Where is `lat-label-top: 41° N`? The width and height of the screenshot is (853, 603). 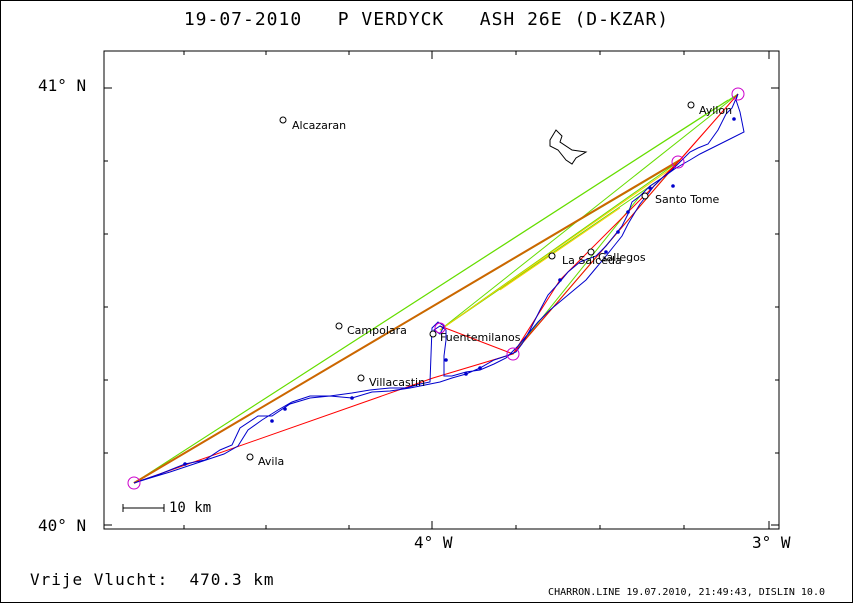
lat-label-top: 41° N is located at coordinates (62, 85).